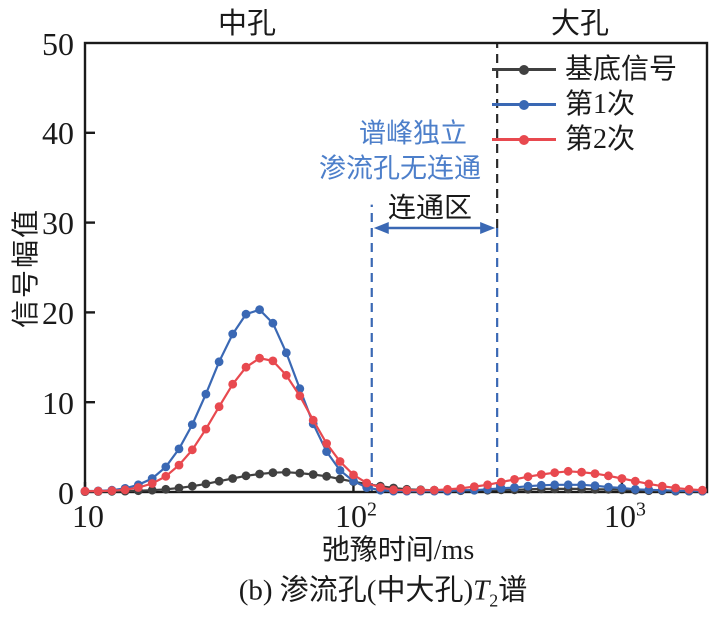 The height and width of the screenshot is (620, 726). What do you see at coordinates (58, 44) in the screenshot?
I see `y-tick-label-50: 50` at bounding box center [58, 44].